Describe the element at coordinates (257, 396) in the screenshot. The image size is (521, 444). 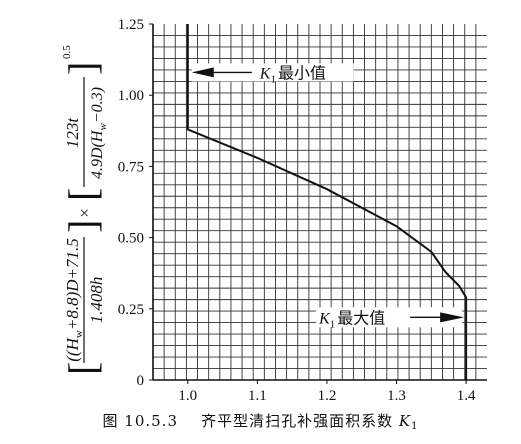
I see `x-tick-label: 1.1` at that location.